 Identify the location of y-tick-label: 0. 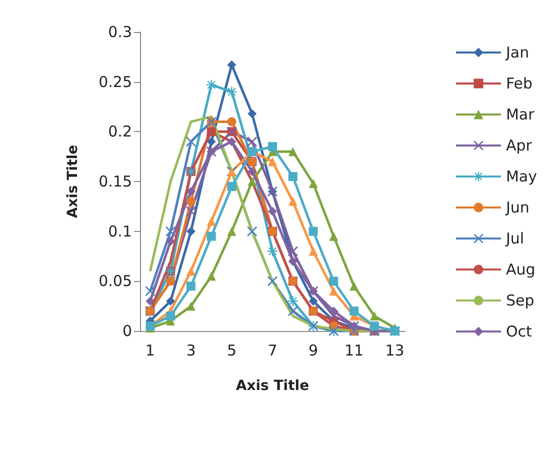
(127, 331).